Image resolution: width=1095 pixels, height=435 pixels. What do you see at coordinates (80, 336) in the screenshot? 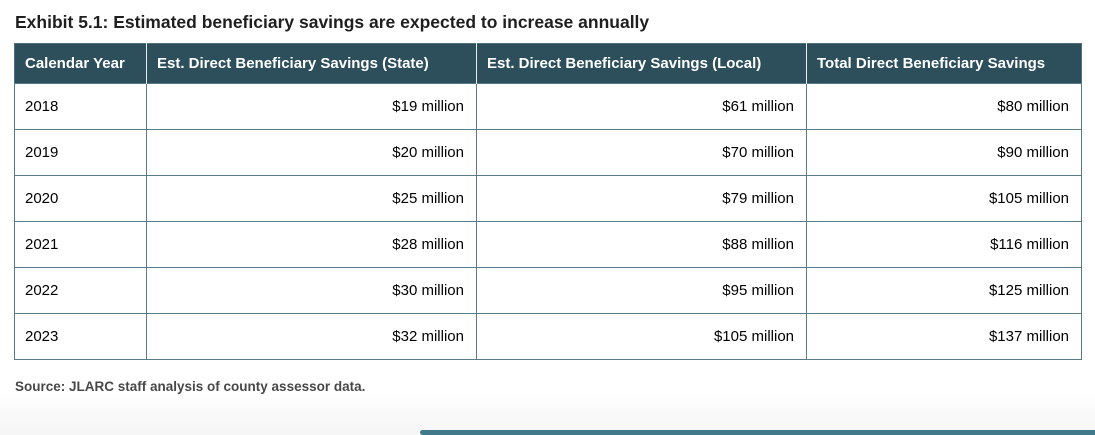
I see `year-cell: 2023` at bounding box center [80, 336].